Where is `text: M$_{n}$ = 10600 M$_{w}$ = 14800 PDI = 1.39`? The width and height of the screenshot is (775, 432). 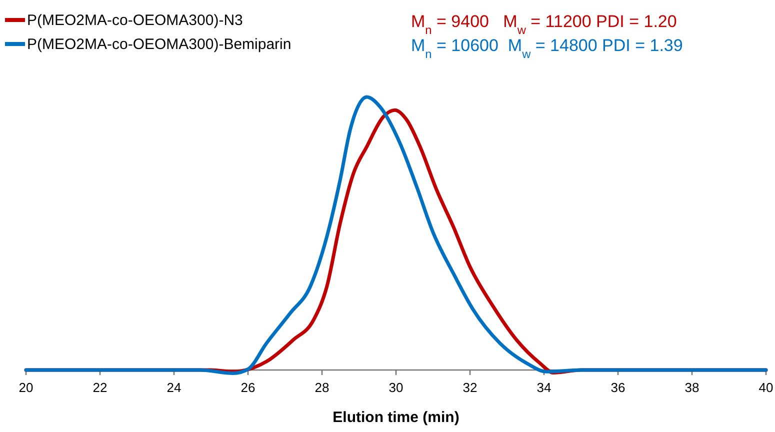
text: M$_{n}$ = 10600 M$_{w}$ = 14800 PDI = 1.39 is located at coordinates (547, 48).